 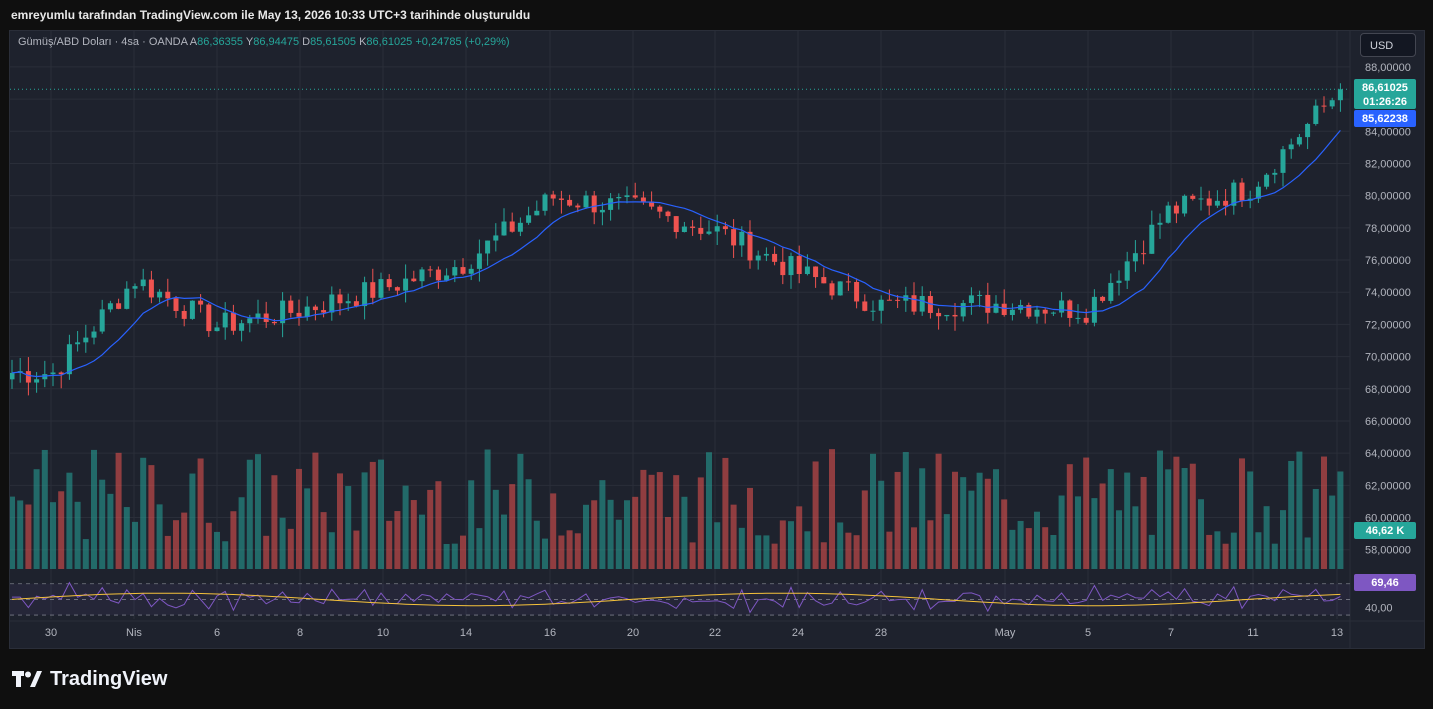 I want to click on price-tick-label: 76,00000, so click(x=1388, y=261).